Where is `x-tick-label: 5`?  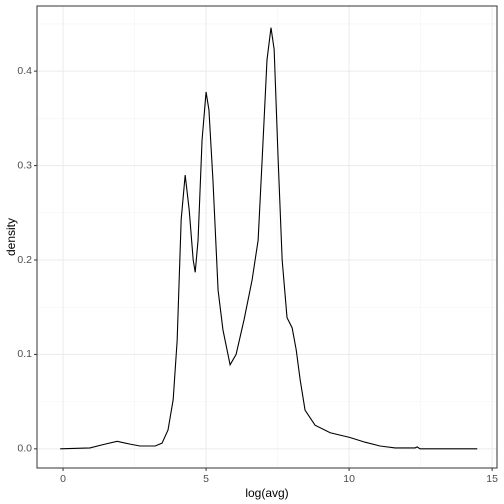 x-tick-label: 5 is located at coordinates (206, 479).